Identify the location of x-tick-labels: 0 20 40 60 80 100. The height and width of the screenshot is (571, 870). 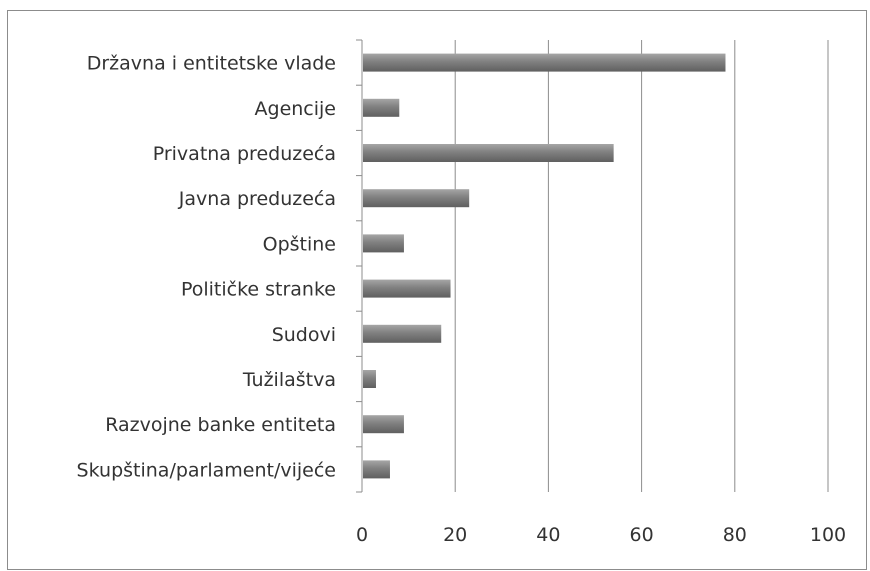
(601, 535).